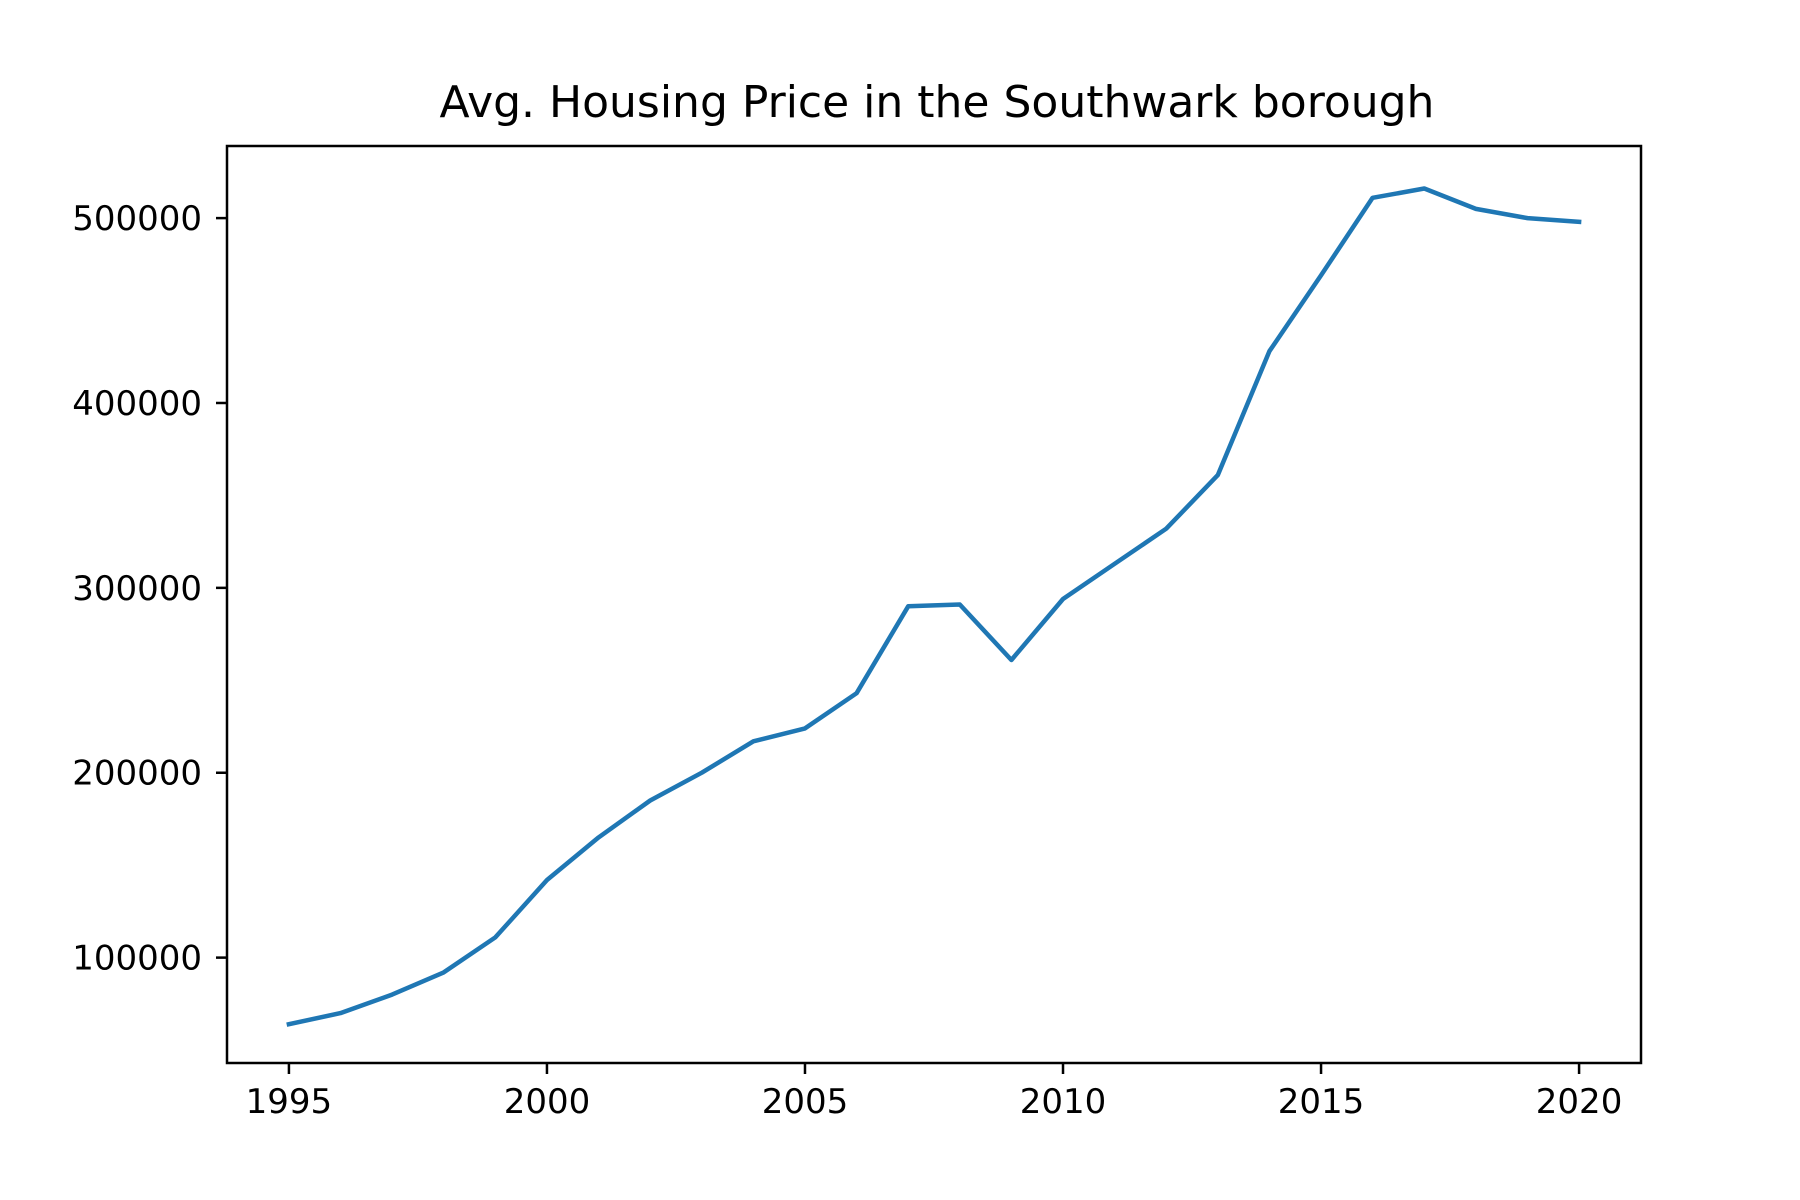 Image resolution: width=1800 pixels, height=1200 pixels. I want to click on x-tick-label: 1995, so click(289, 1102).